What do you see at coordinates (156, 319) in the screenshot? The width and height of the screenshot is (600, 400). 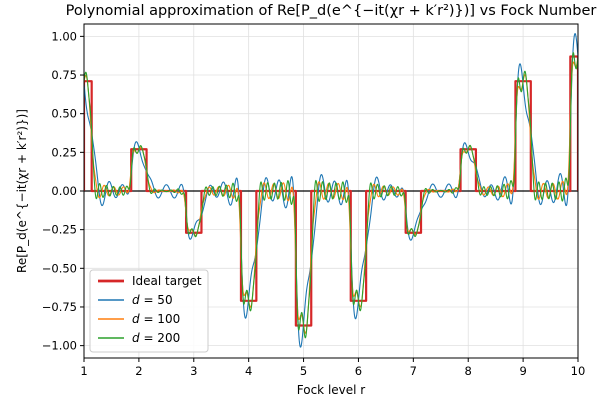 I see `legend-entry: d = 100` at bounding box center [156, 319].